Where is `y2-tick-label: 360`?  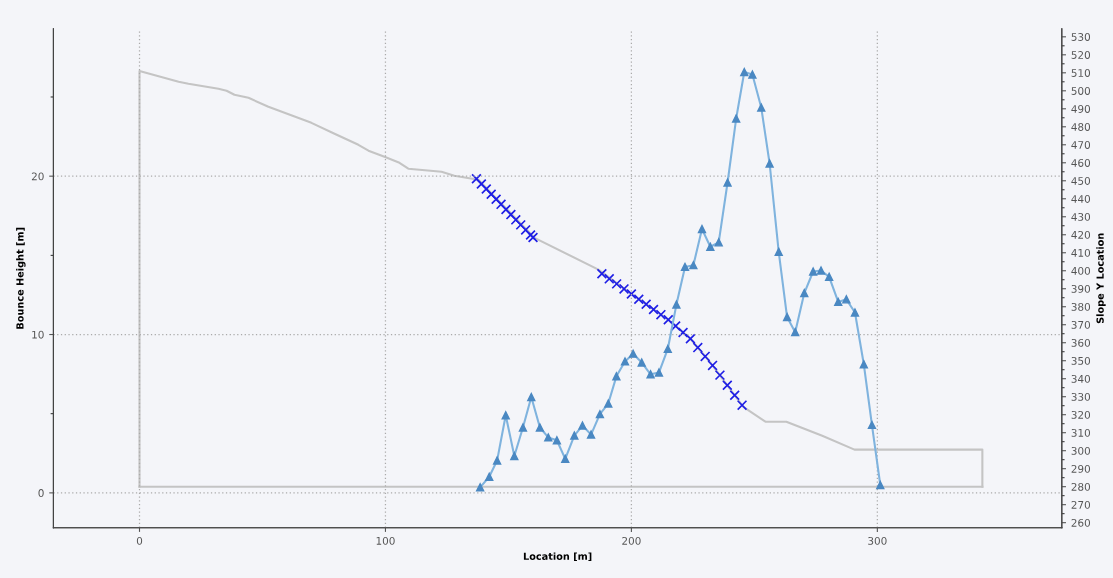 y2-tick-label: 360 is located at coordinates (1081, 342).